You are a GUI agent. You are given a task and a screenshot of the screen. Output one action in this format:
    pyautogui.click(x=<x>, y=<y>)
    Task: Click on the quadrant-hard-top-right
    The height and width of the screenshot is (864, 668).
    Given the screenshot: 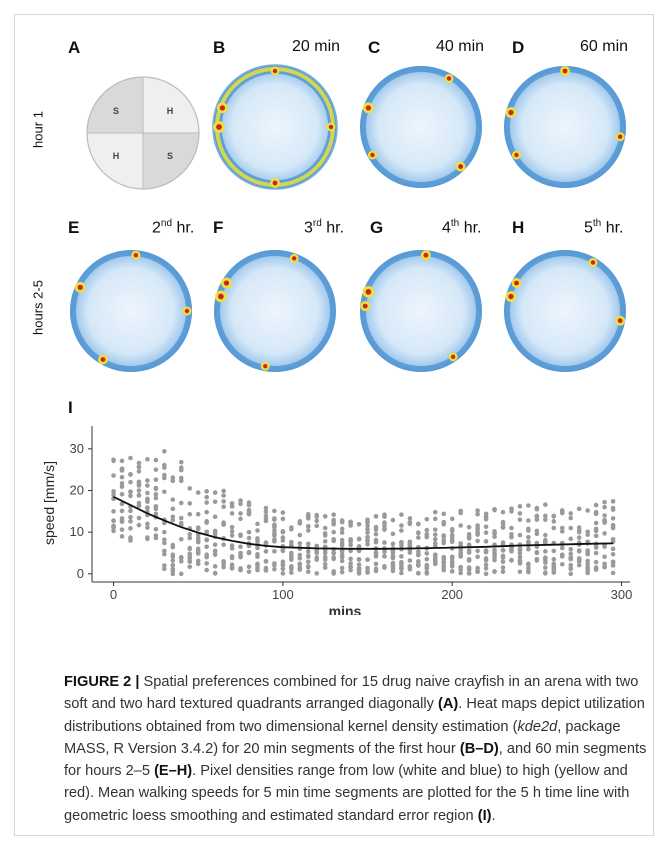 What is the action you would take?
    pyautogui.click(x=171, y=105)
    